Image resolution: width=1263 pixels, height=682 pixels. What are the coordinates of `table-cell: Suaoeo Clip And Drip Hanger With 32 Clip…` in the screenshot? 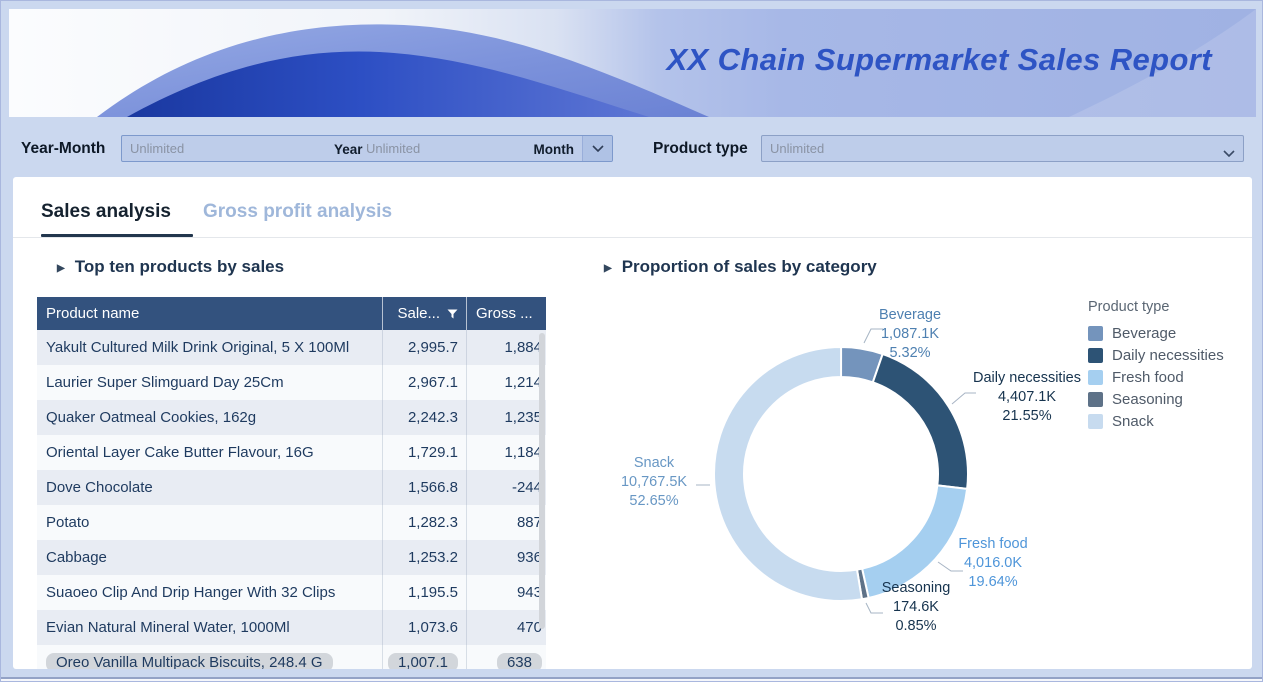 It's located at (191, 592).